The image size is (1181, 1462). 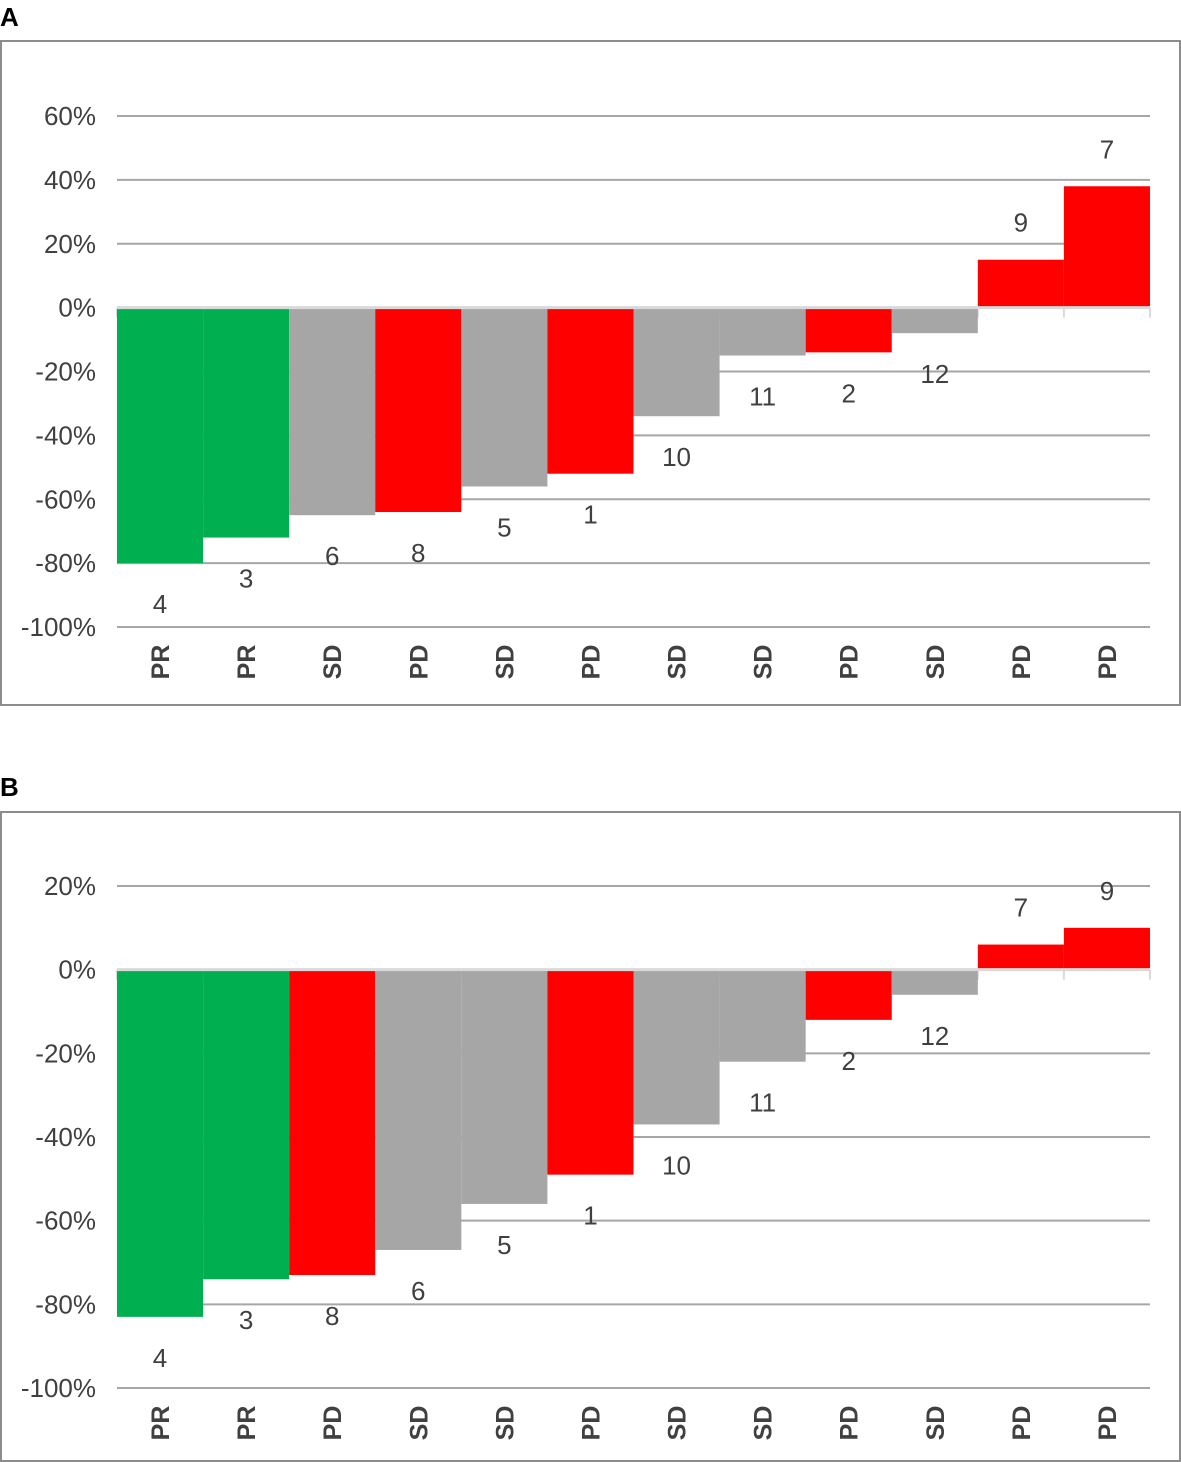 I want to click on panel-b-letter: B, so click(x=9, y=787).